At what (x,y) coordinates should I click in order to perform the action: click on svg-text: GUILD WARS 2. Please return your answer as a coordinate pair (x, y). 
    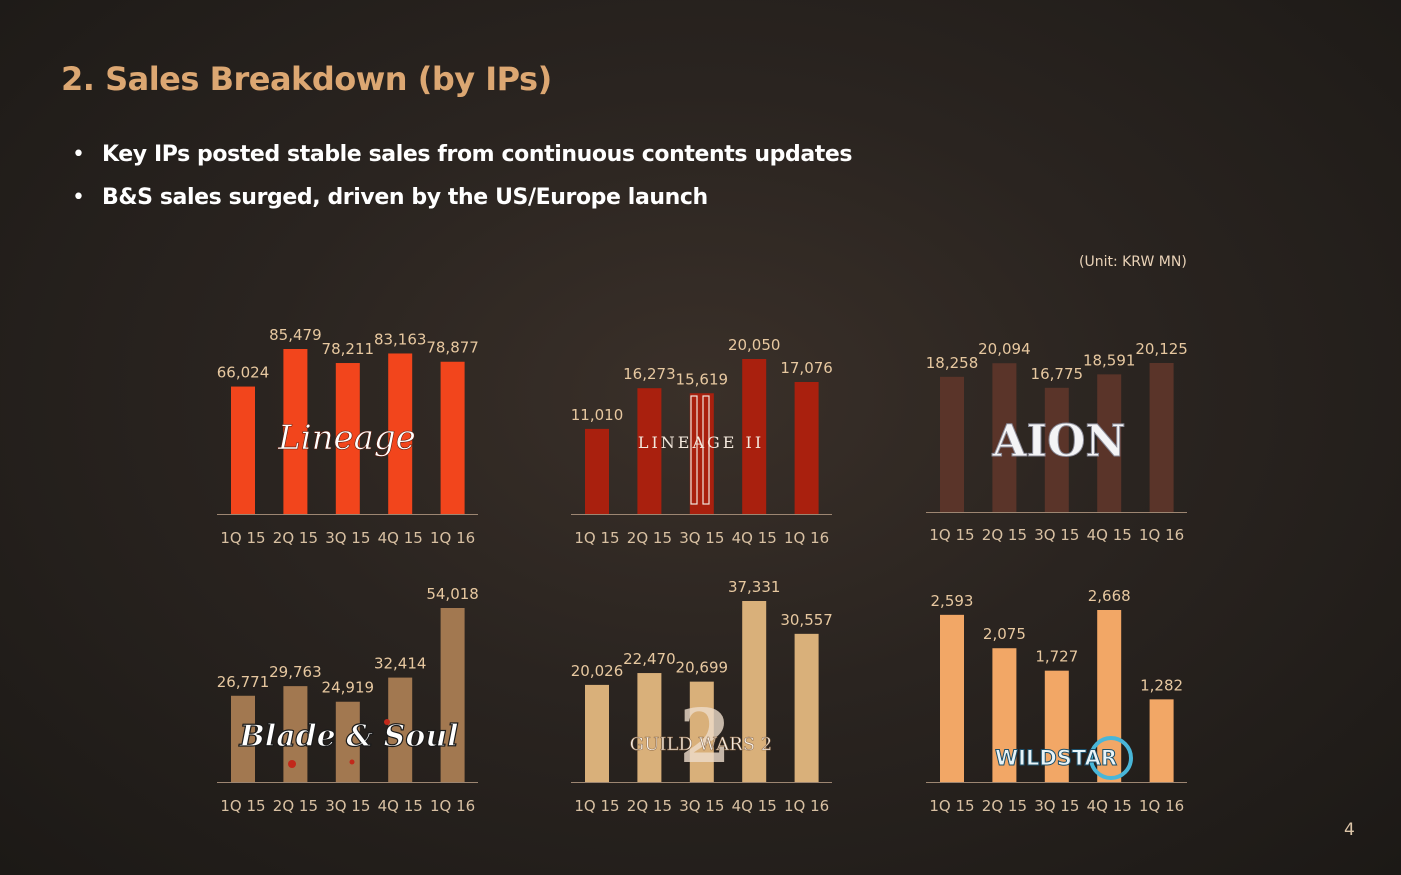
    Looking at the image, I should click on (701, 744).